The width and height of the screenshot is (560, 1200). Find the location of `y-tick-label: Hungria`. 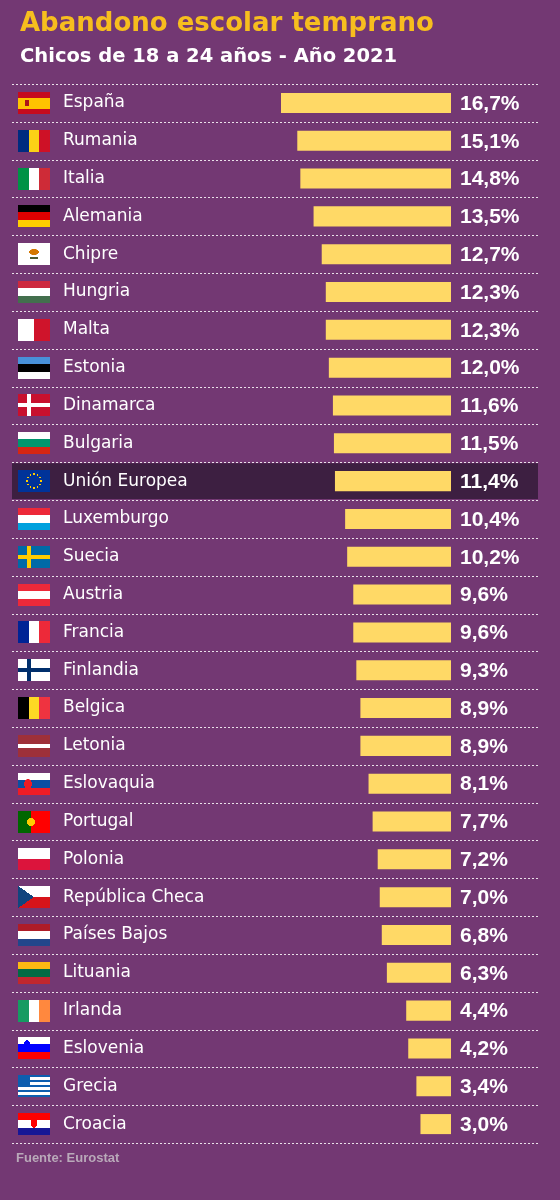

y-tick-label: Hungria is located at coordinates (97, 290).